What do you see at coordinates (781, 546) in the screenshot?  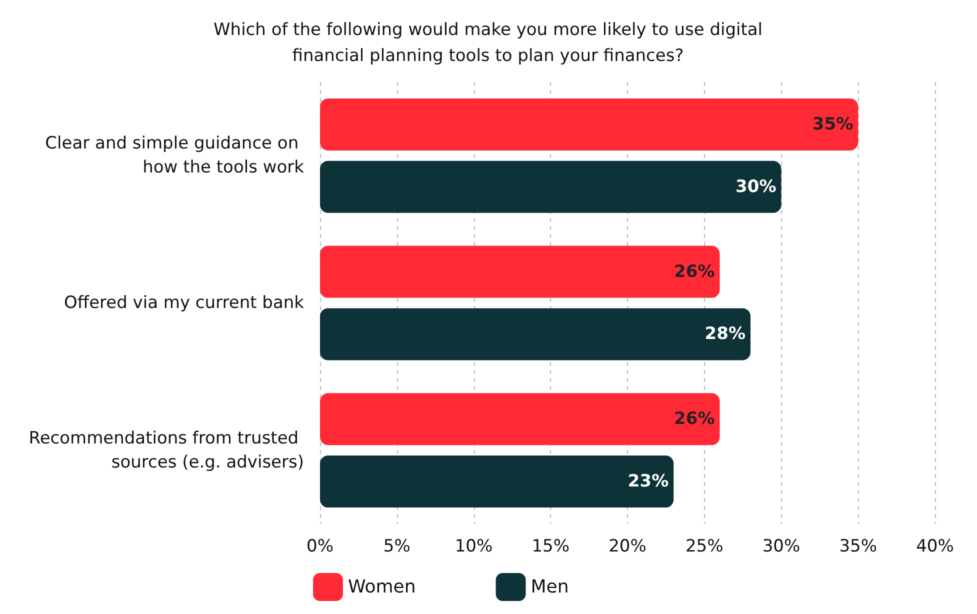 I see `x-tick-label: 30%` at bounding box center [781, 546].